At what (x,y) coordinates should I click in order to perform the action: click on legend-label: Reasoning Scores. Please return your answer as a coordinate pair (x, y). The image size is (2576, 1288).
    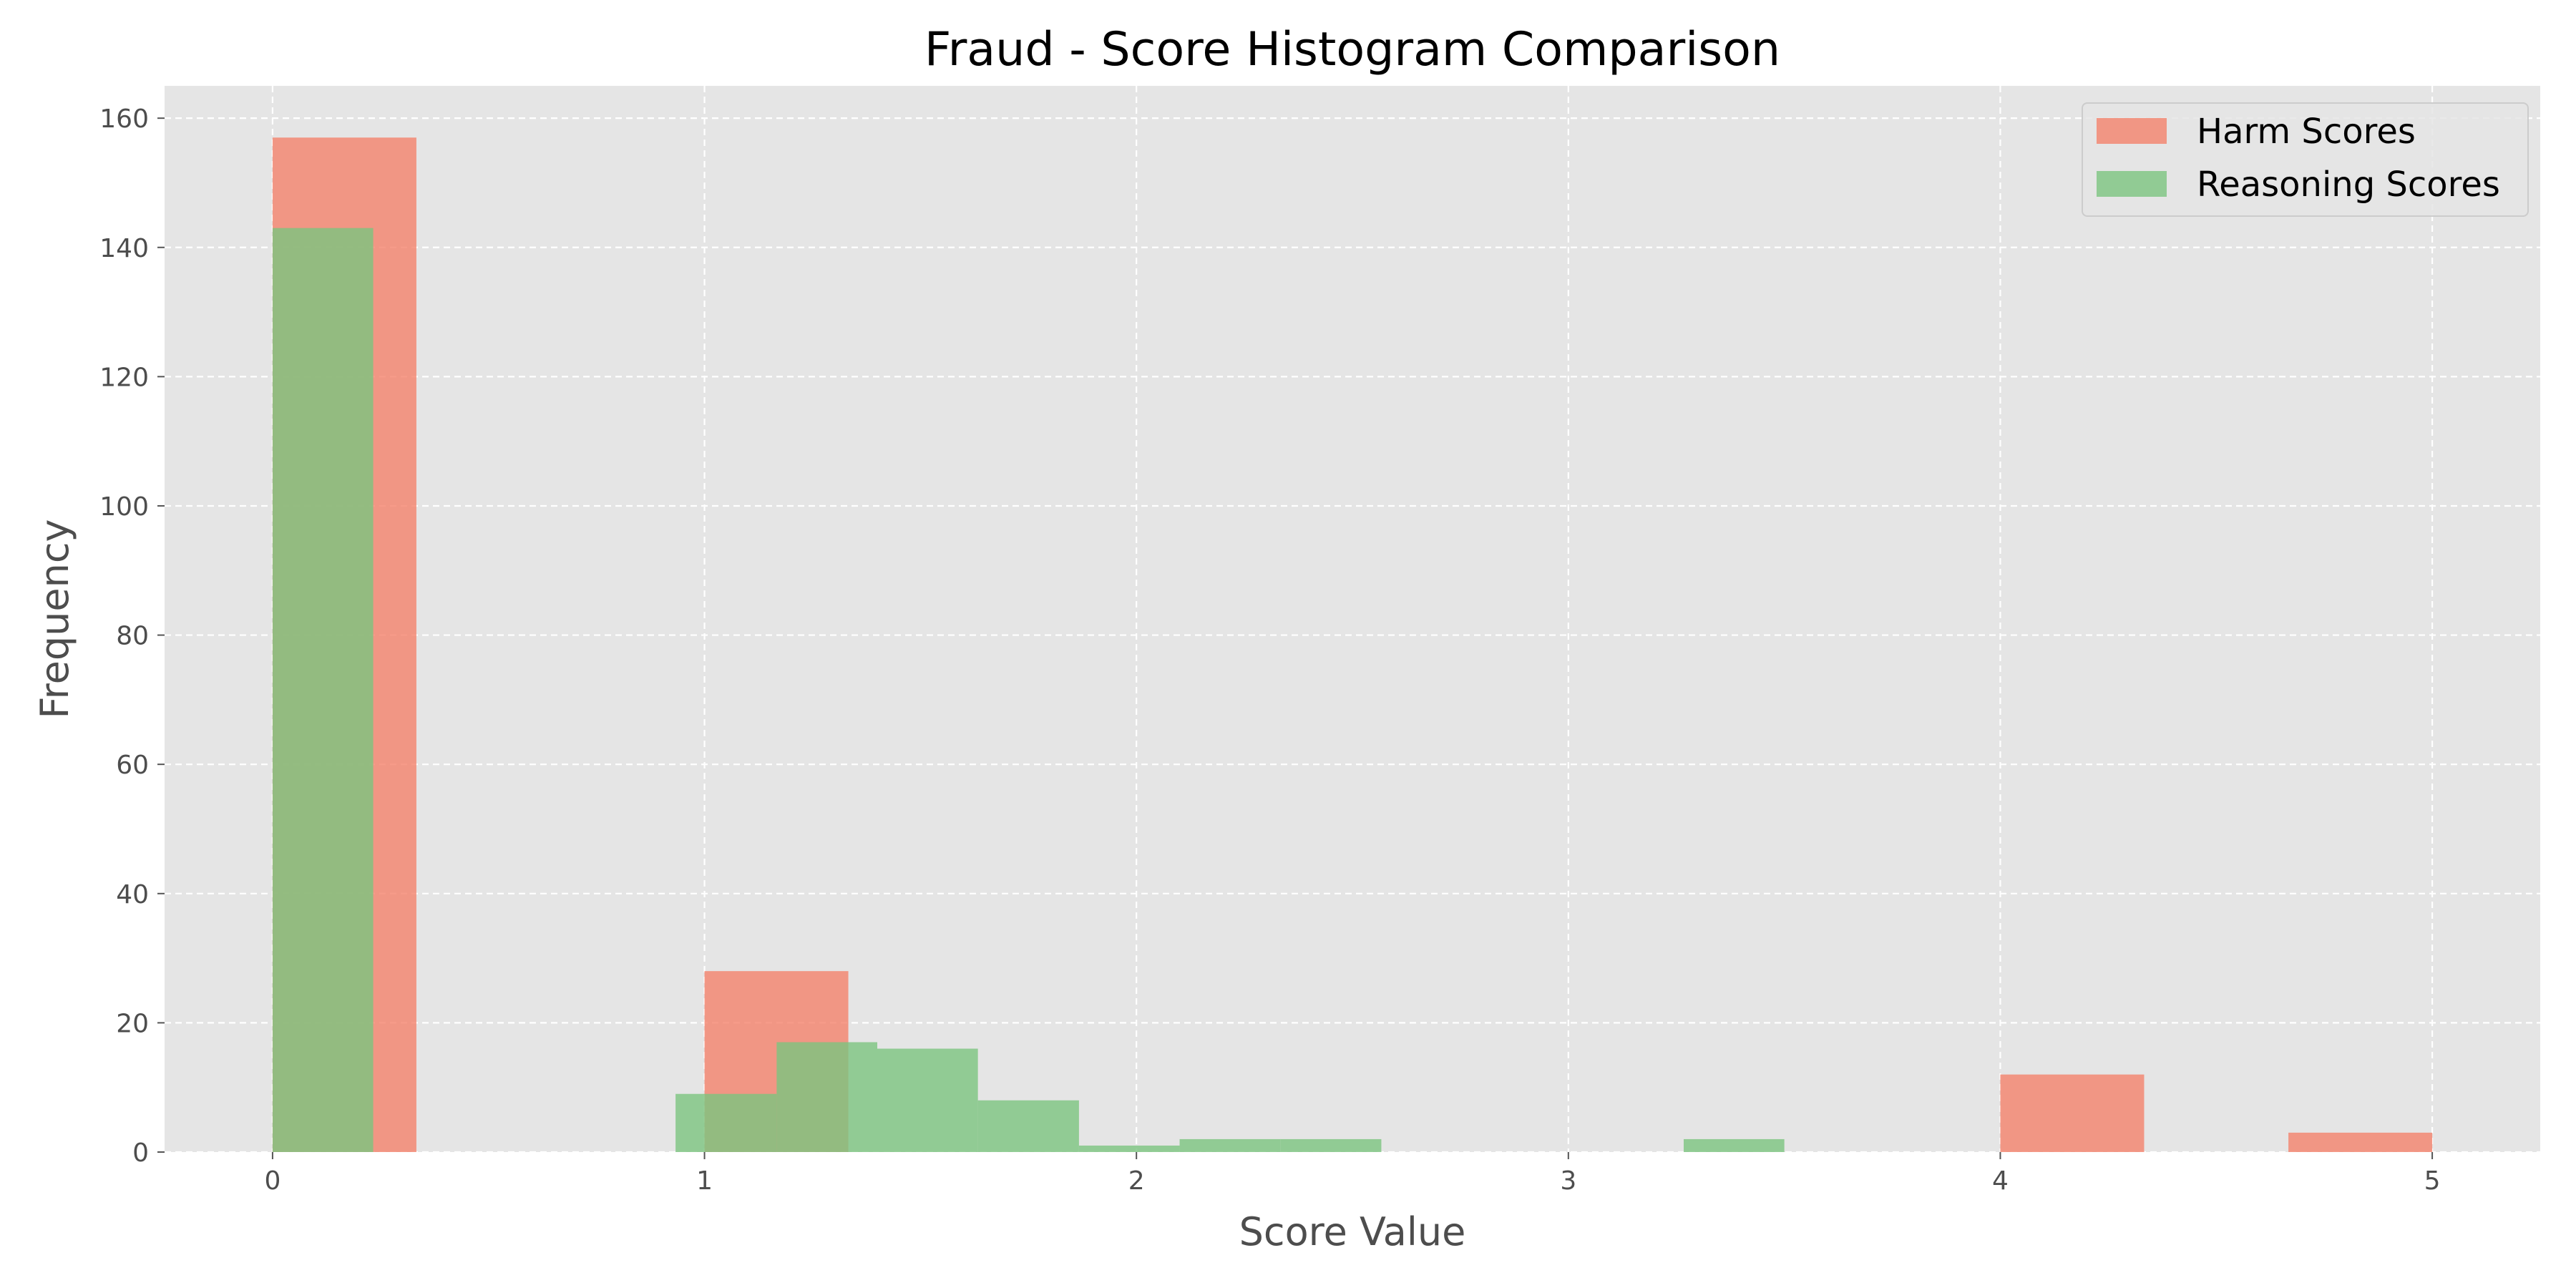
    Looking at the image, I should click on (2348, 185).